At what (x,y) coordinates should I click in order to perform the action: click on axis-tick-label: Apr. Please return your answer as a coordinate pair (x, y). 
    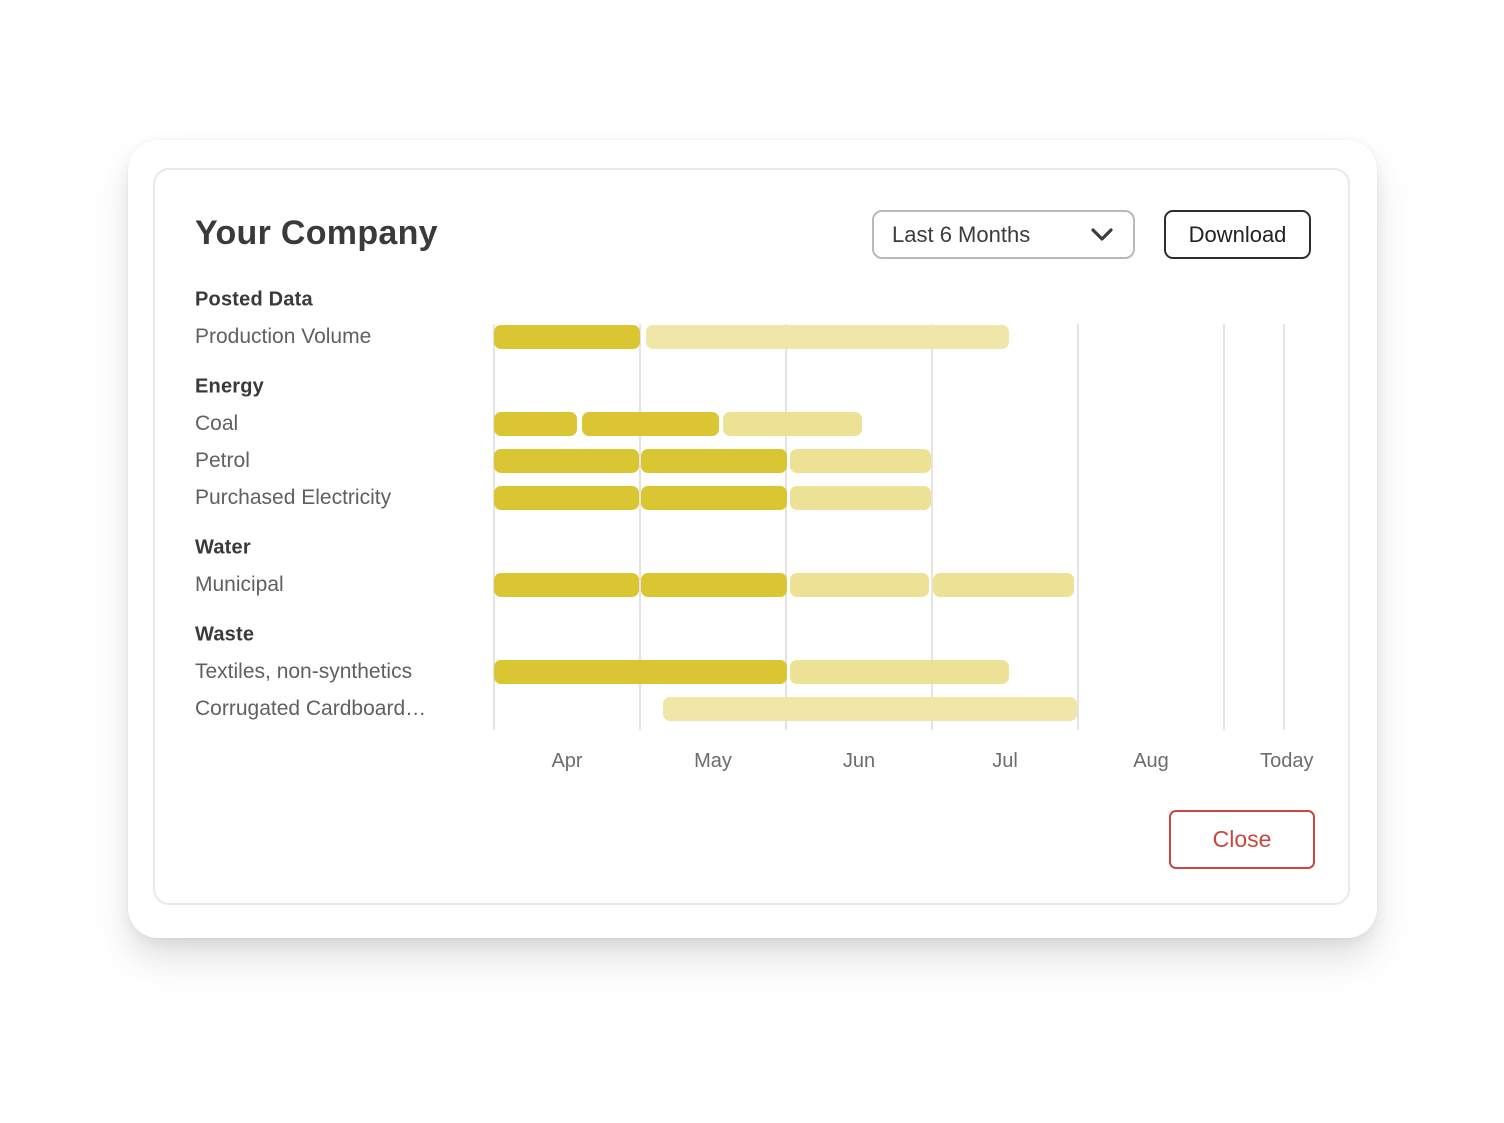
    Looking at the image, I should click on (567, 761).